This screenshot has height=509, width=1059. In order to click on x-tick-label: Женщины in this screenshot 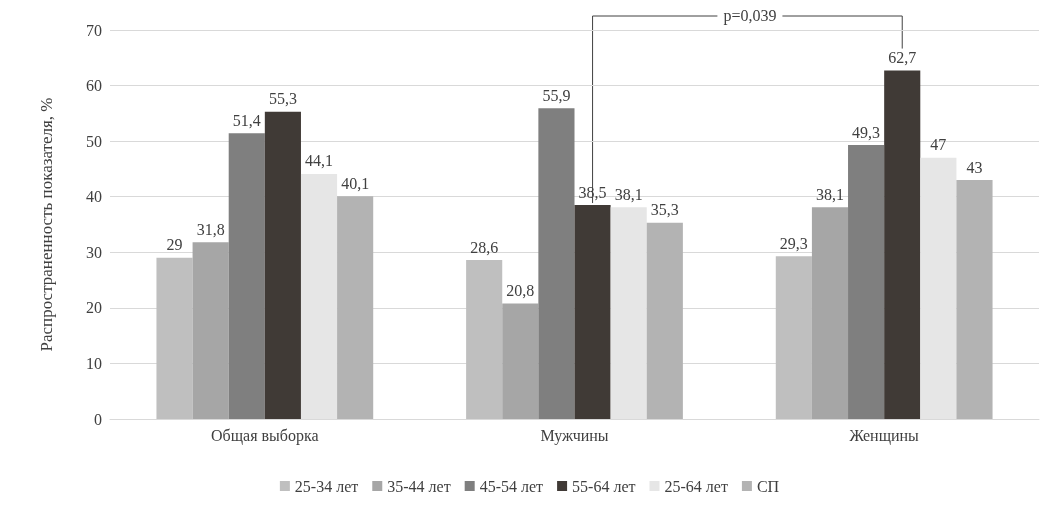, I will do `click(884, 435)`.